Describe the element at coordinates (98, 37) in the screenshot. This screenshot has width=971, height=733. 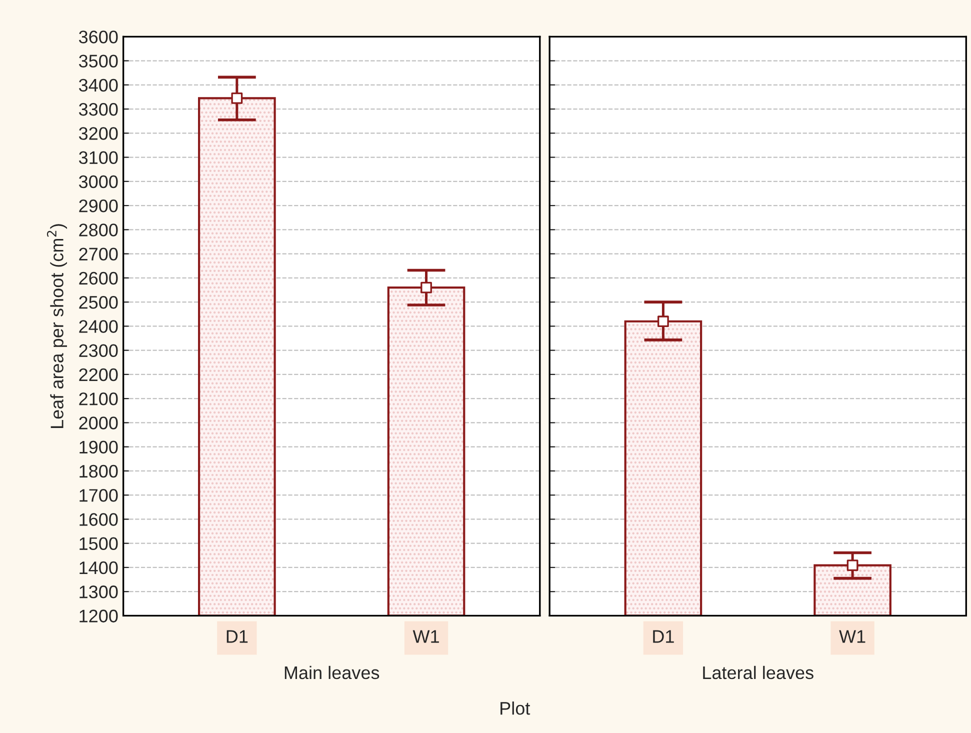
I see `y-tick-label: 3600` at that location.